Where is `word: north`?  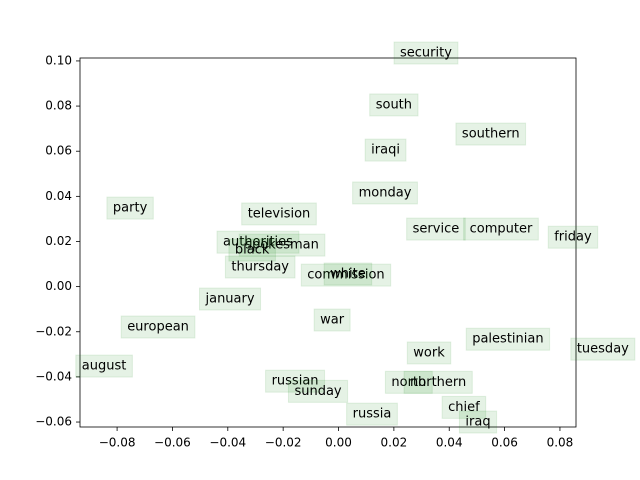 word: north is located at coordinates (408, 382).